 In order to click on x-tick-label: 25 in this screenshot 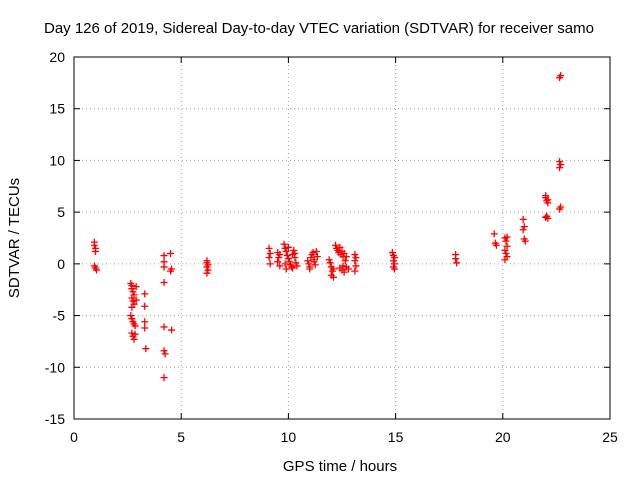, I will do `click(610, 437)`.